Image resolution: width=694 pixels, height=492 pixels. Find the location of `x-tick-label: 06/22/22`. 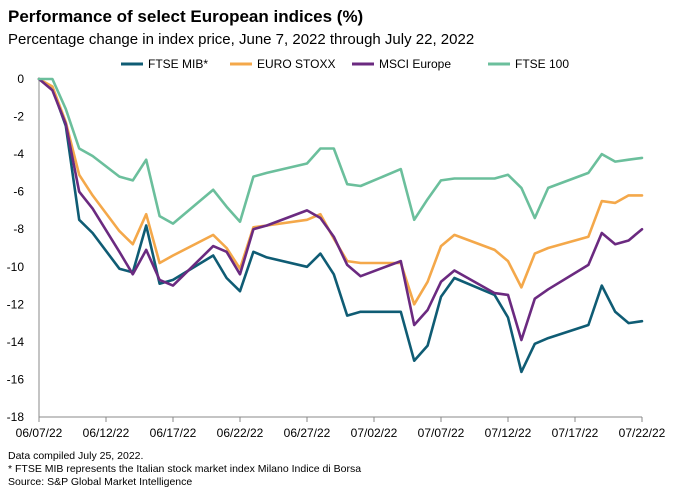

x-tick-label: 06/22/22 is located at coordinates (240, 433).